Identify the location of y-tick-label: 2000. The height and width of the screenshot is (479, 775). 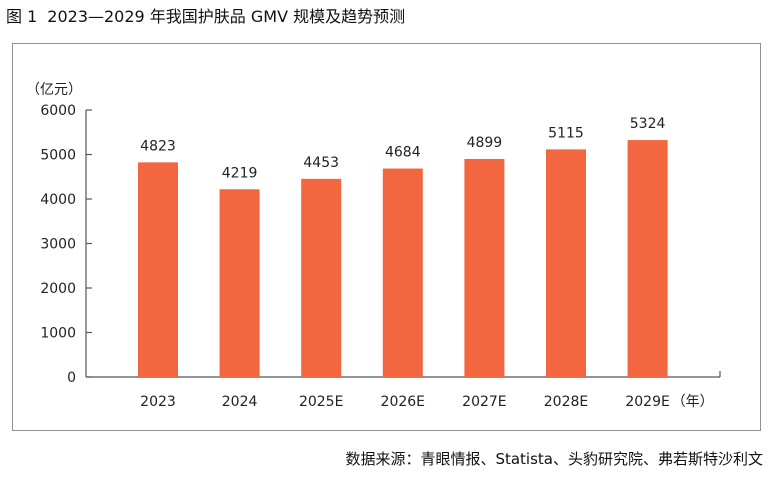
(58, 289).